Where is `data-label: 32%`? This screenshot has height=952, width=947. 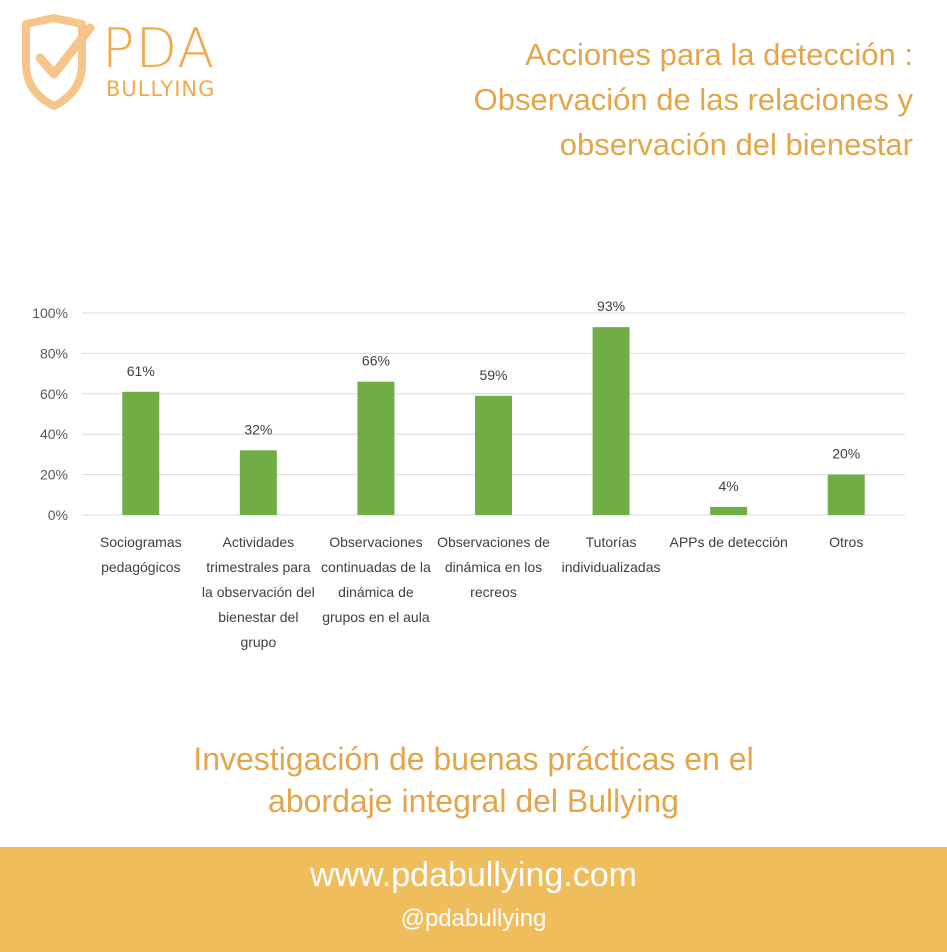
data-label: 32% is located at coordinates (258, 429).